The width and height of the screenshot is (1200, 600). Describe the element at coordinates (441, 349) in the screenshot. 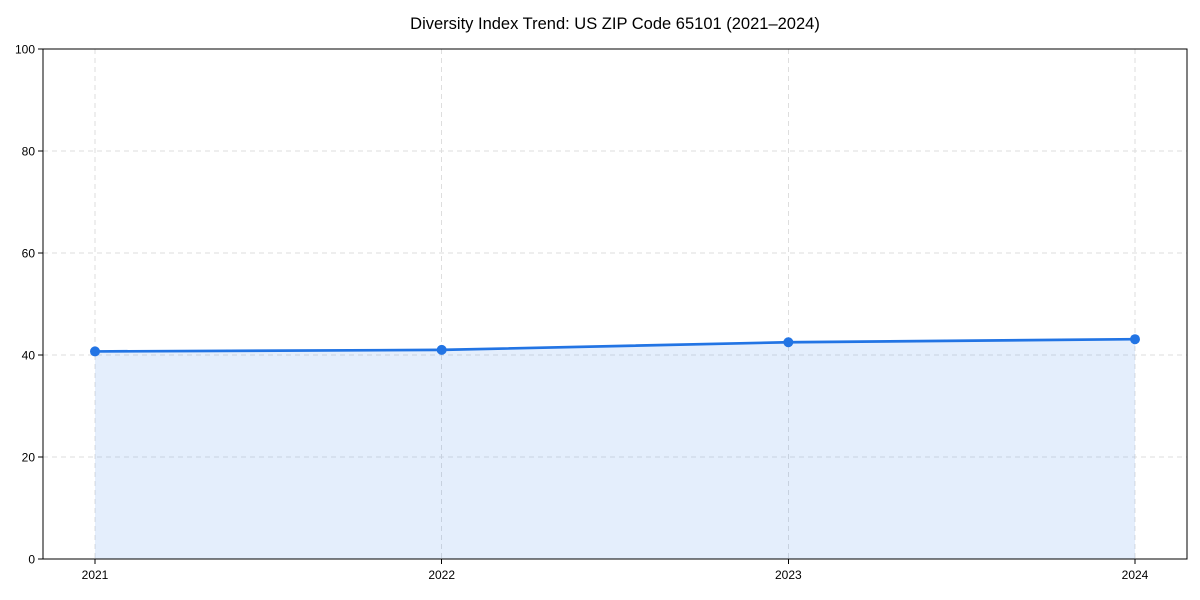

I see `data-point-2022` at that location.